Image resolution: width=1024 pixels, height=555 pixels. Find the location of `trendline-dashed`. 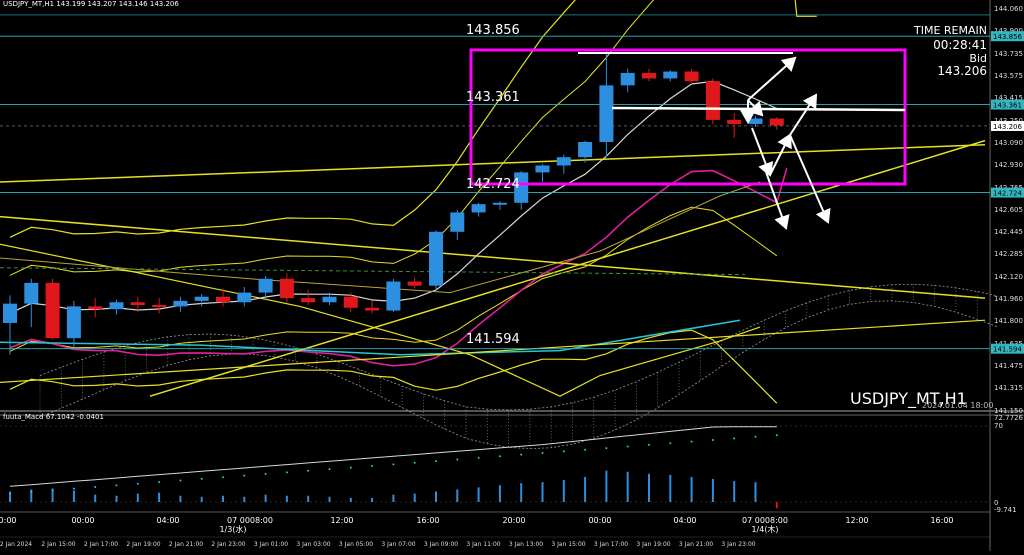

trendline-dashed is located at coordinates (373, 271).